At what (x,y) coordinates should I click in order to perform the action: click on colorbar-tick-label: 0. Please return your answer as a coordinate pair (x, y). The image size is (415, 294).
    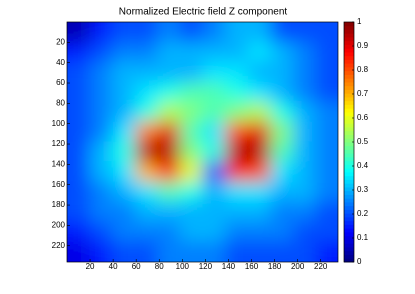
    Looking at the image, I should click on (359, 261).